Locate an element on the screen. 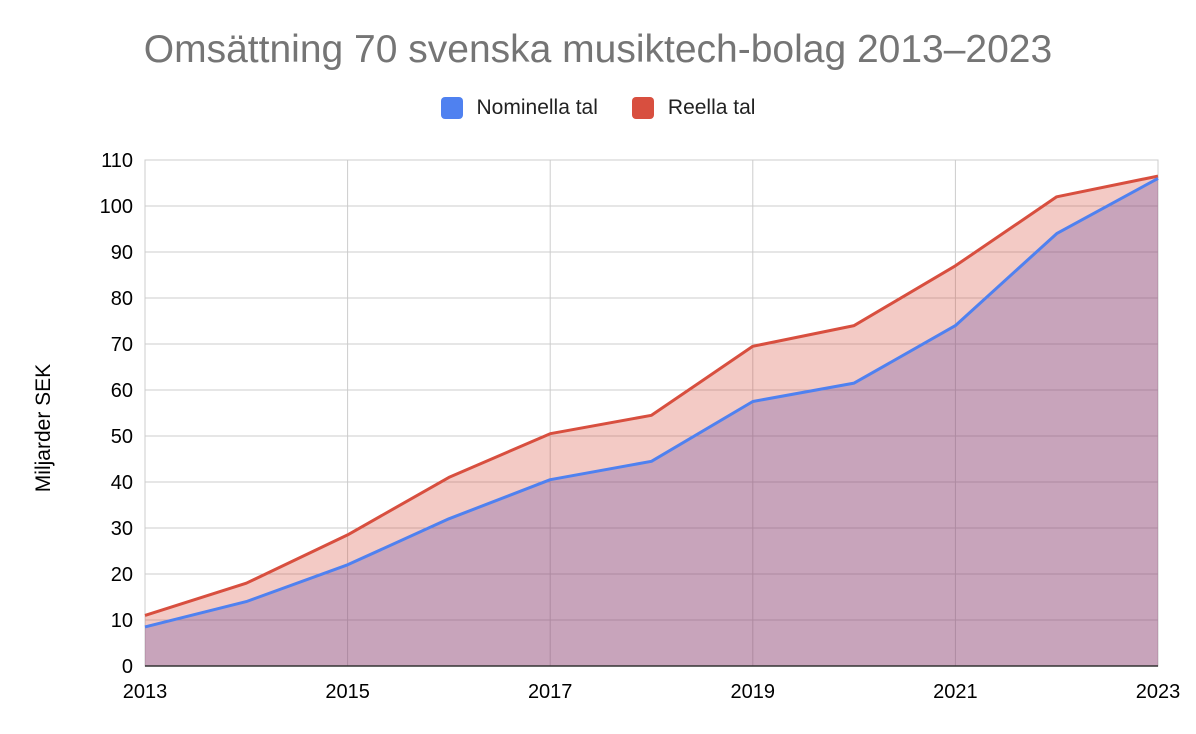 This screenshot has width=1196, height=734. y-tick-label: 100 is located at coordinates (116, 207).